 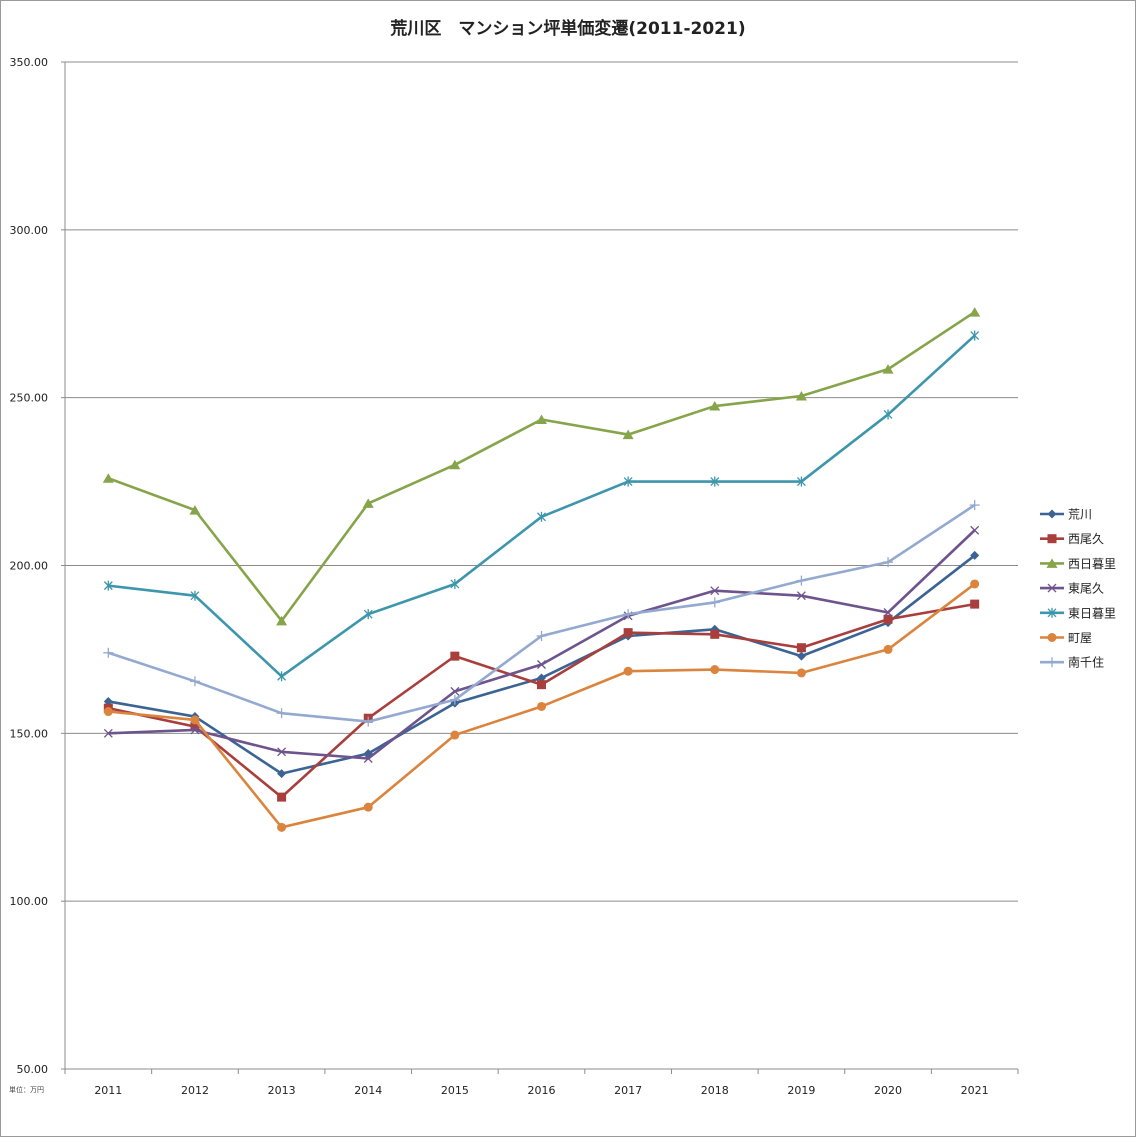 I want to click on chart-title: 荒川区 マンション坪単価変遷(2011-2021), so click(x=568, y=29).